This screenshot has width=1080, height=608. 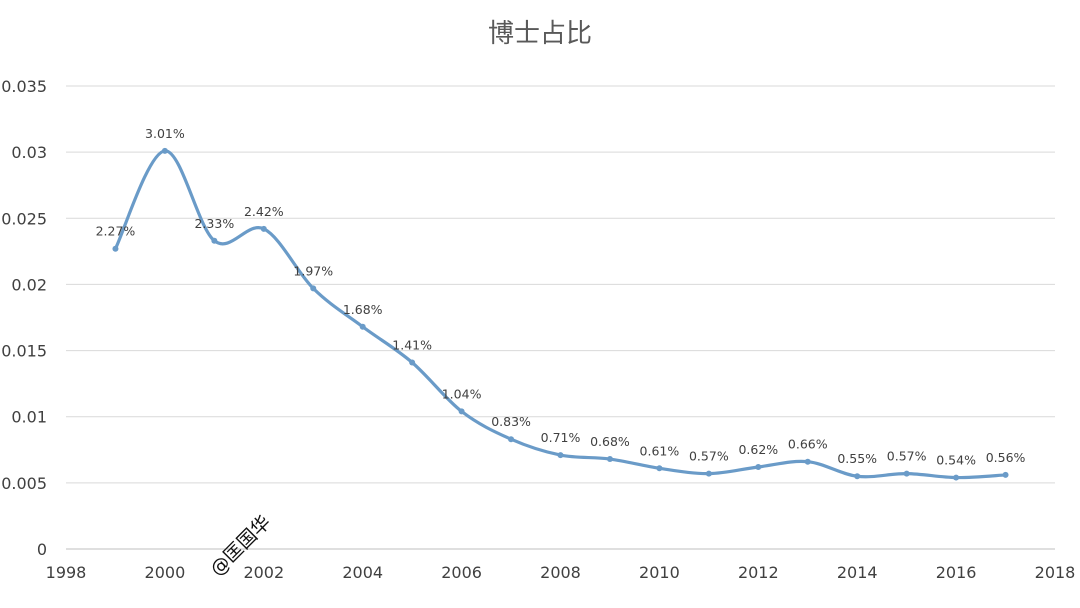 What do you see at coordinates (660, 450) in the screenshot?
I see `data-label: 0.61%` at bounding box center [660, 450].